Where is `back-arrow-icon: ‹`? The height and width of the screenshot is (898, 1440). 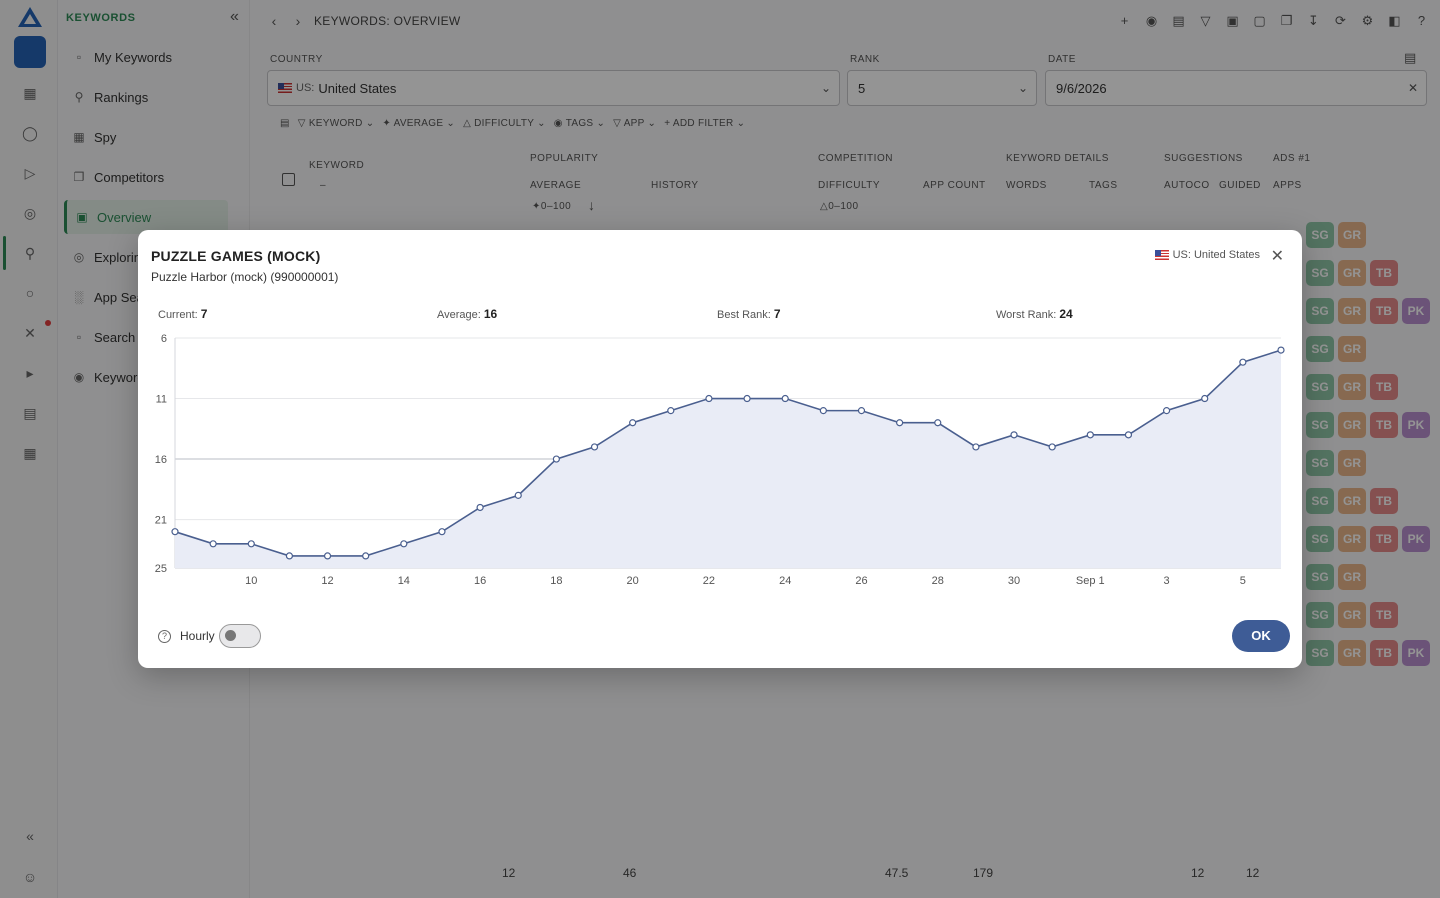
back-arrow-icon: ‹ is located at coordinates (274, 21).